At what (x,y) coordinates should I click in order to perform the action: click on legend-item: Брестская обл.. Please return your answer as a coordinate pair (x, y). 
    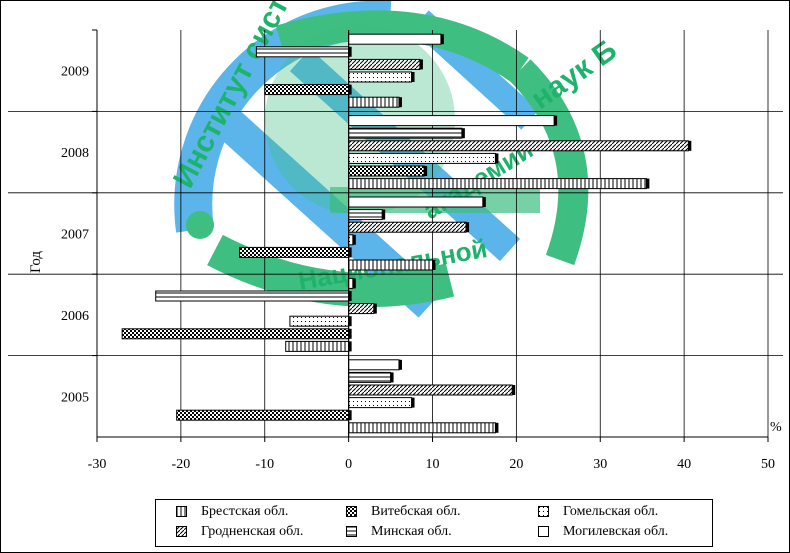
    Looking at the image, I should click on (232, 512).